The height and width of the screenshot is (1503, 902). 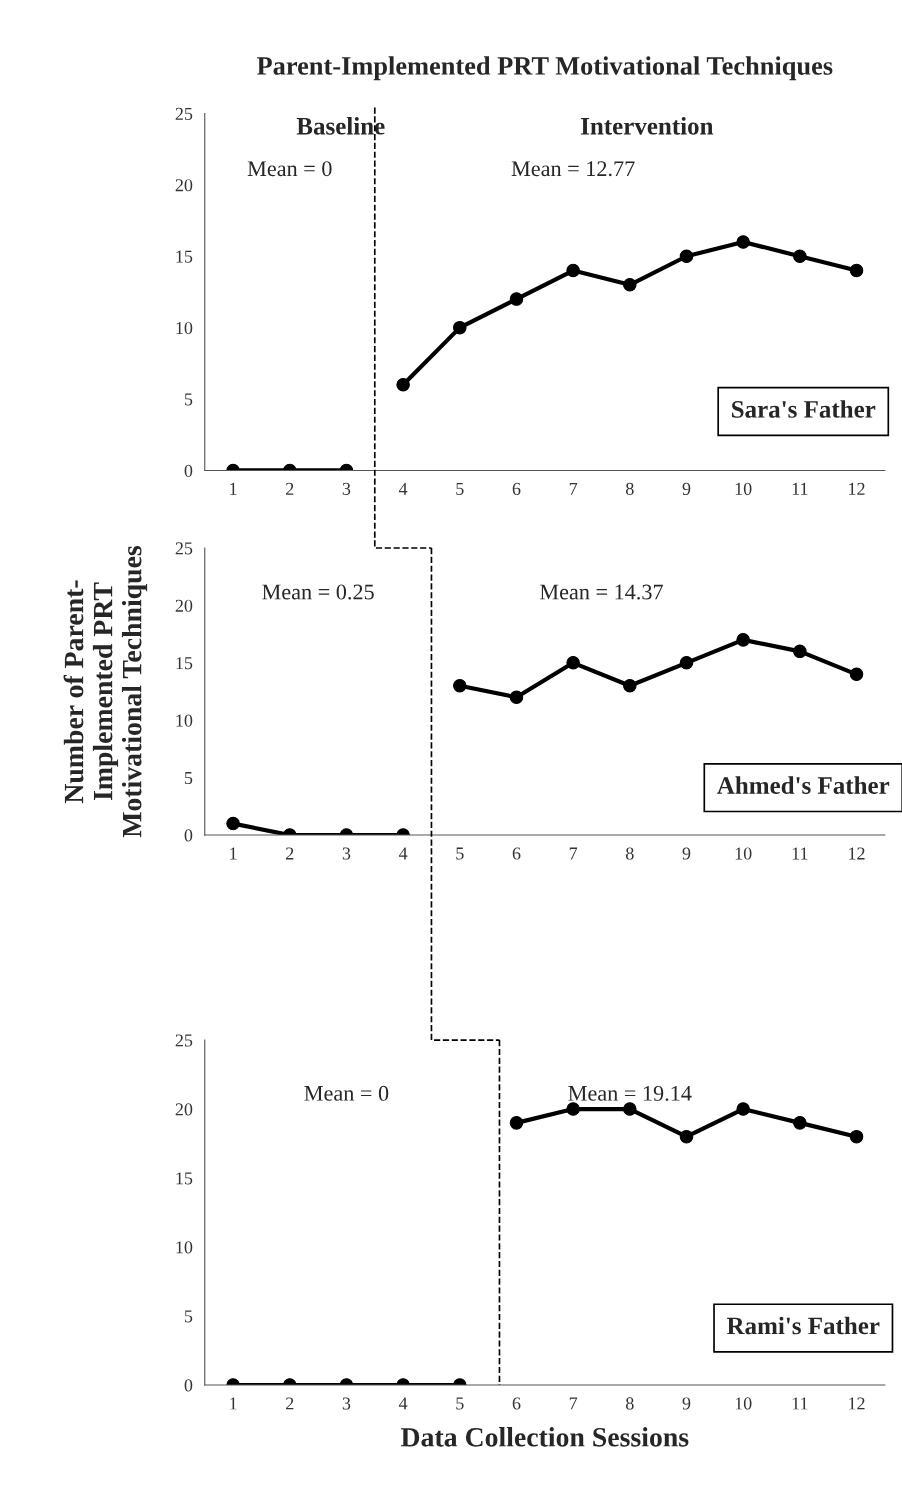 I want to click on annotation: Mean = 14.37, so click(x=601, y=592).